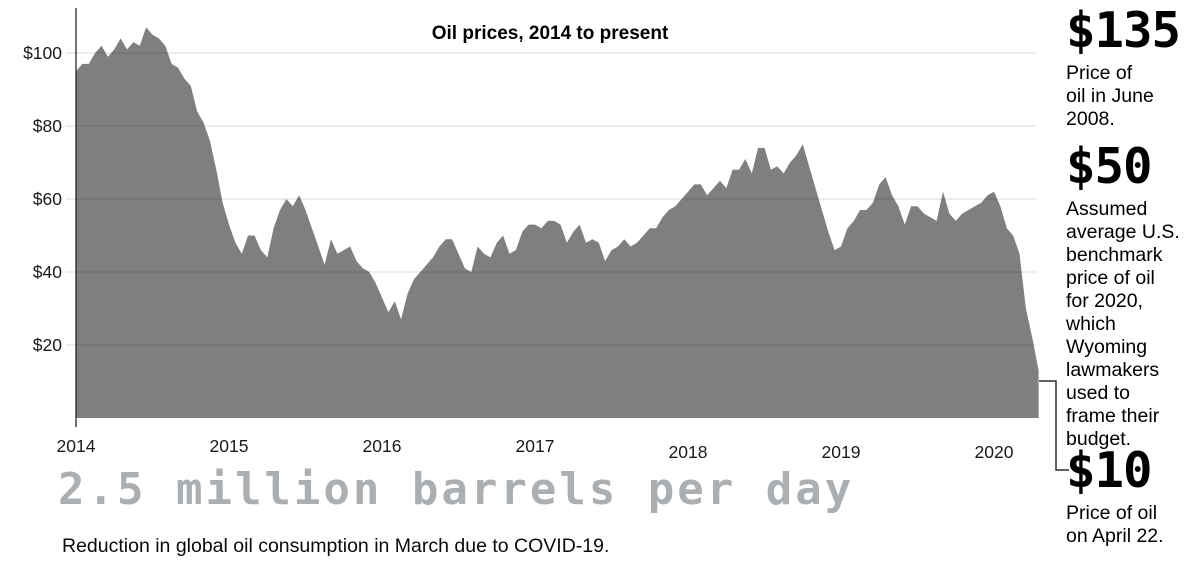  What do you see at coordinates (550, 33) in the screenshot?
I see `chart-title: Oil prices, 2014 to present` at bounding box center [550, 33].